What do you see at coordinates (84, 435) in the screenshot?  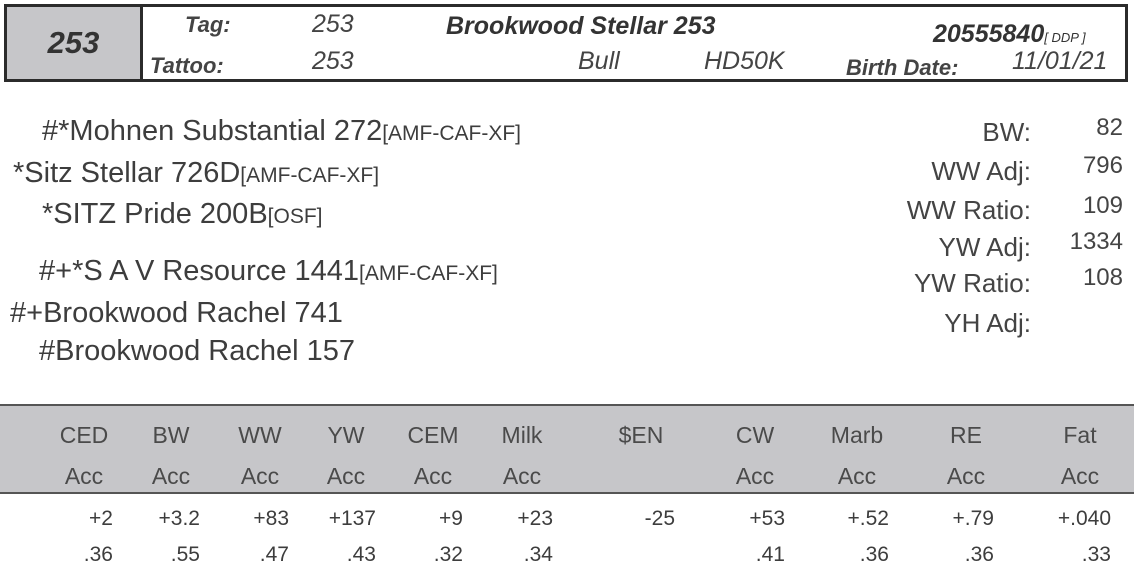 I see `epd-ced-label: CED` at bounding box center [84, 435].